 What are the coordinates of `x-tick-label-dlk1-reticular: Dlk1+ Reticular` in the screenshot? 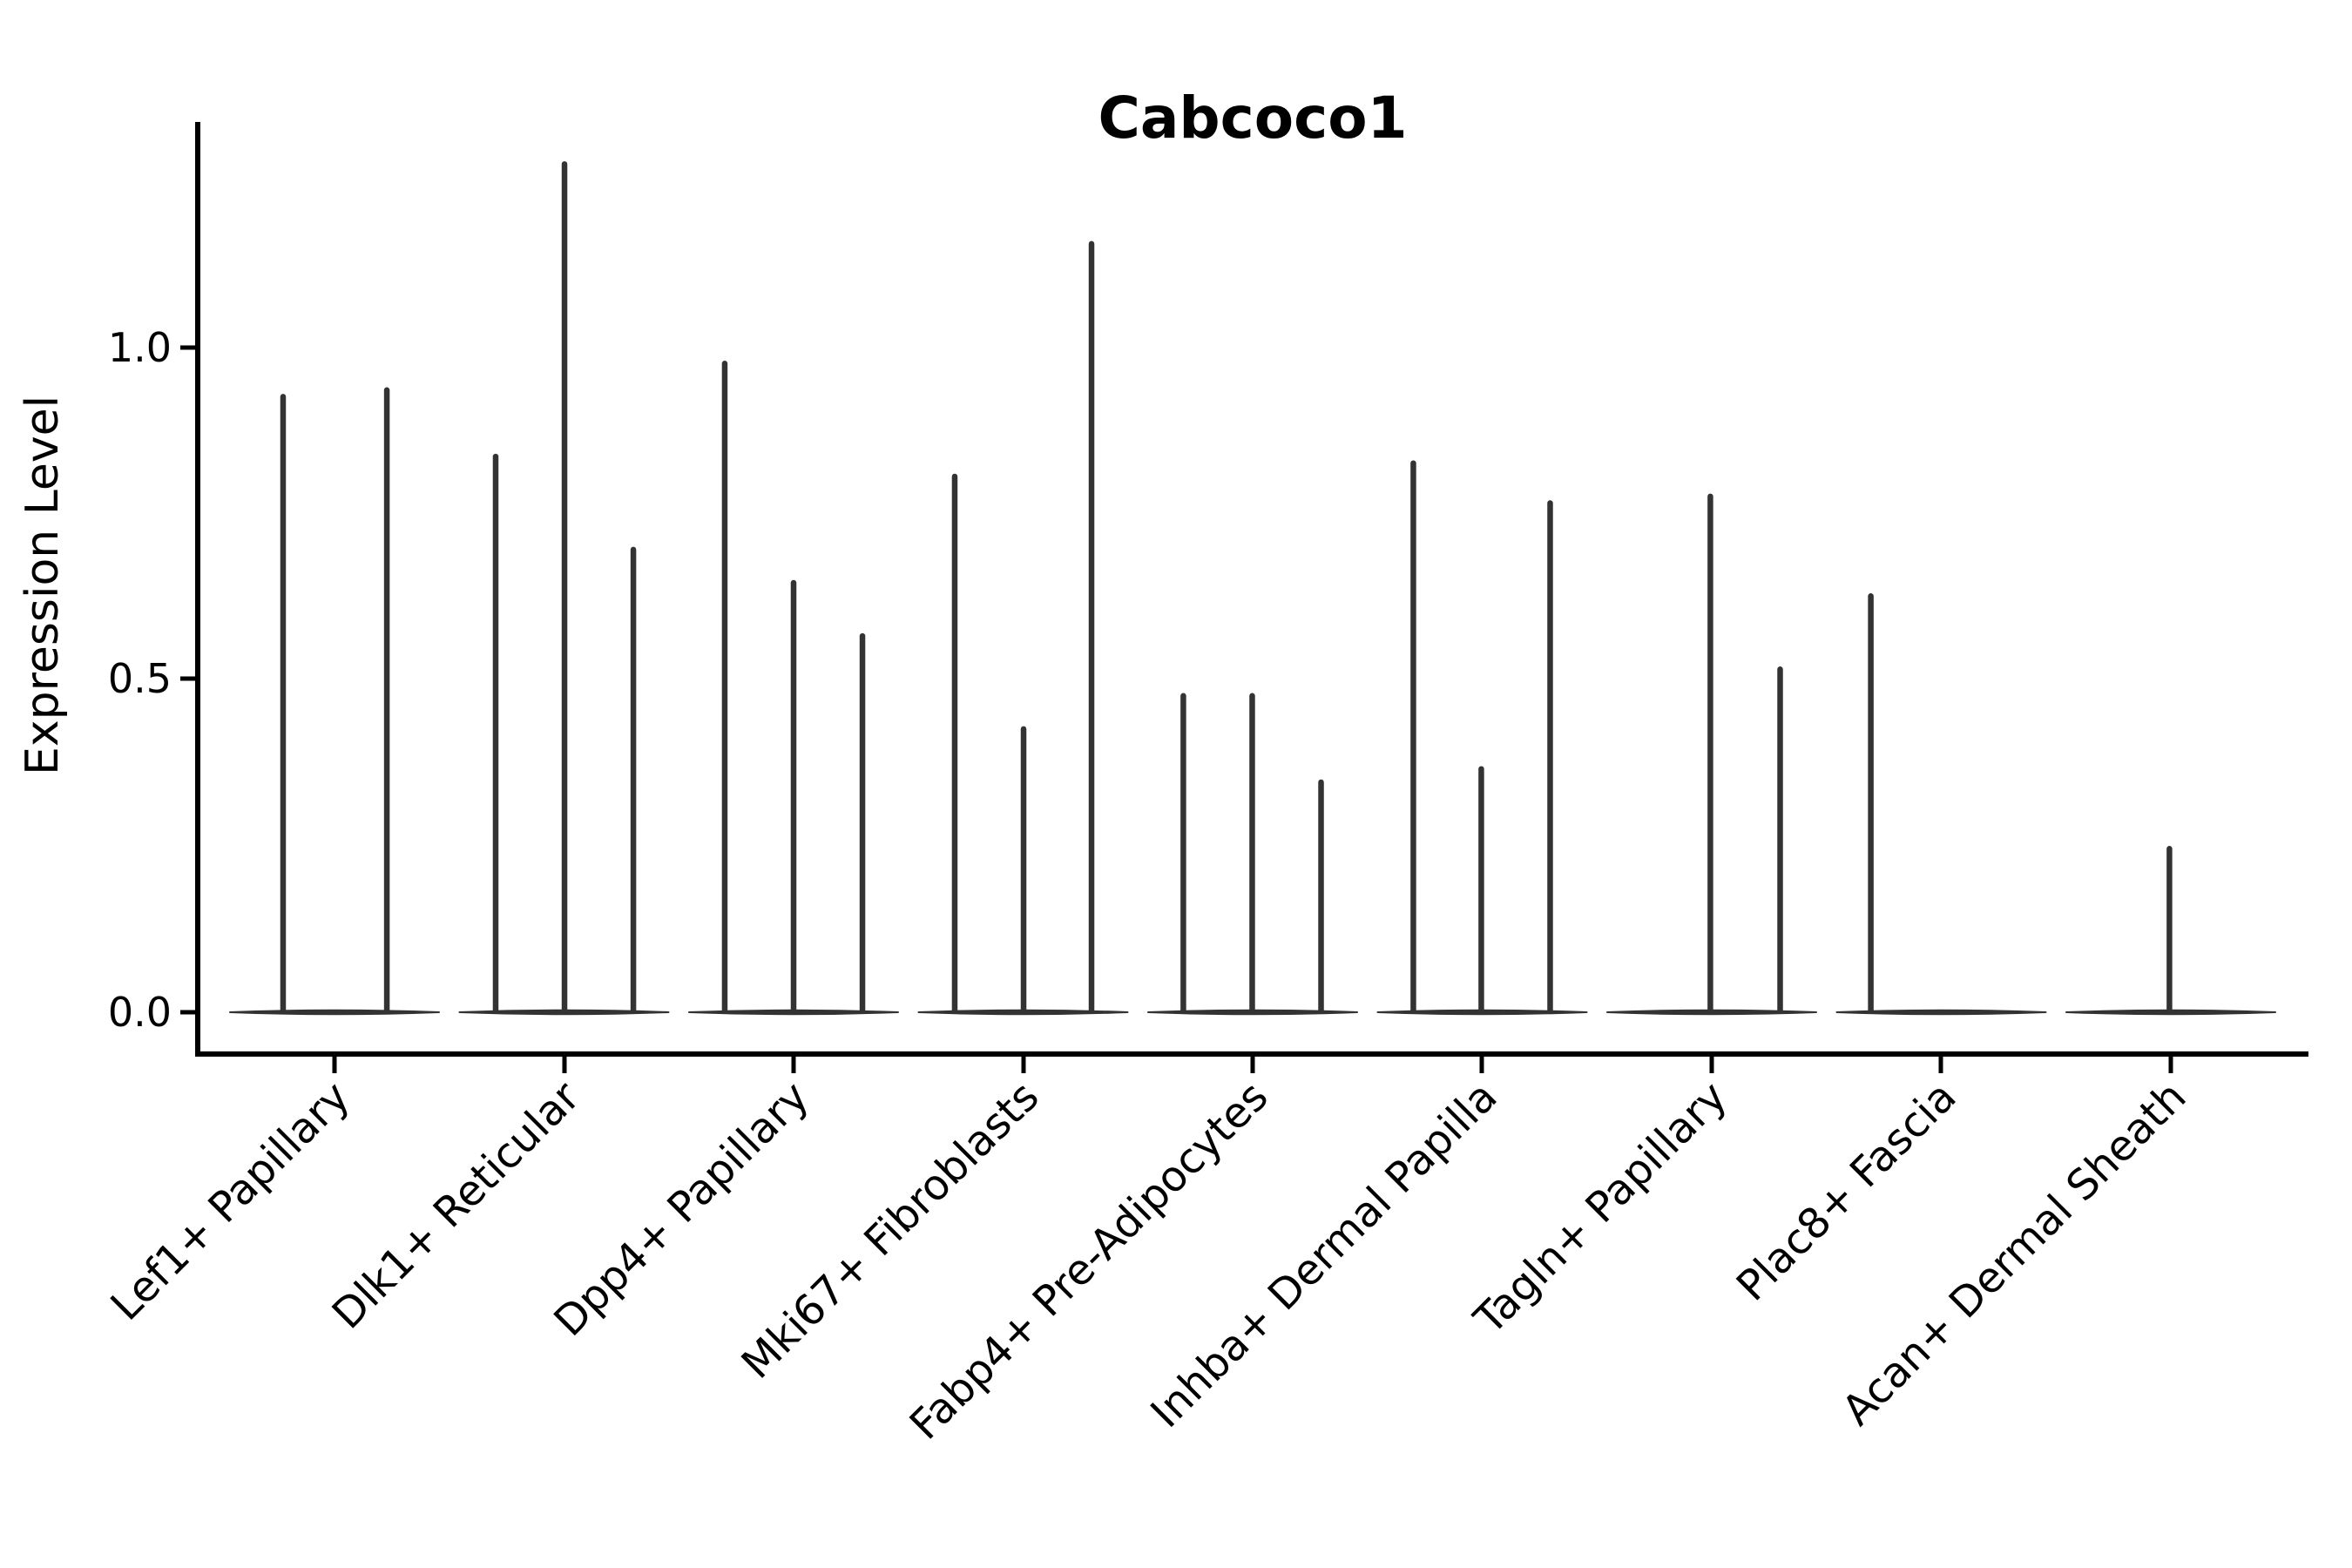 It's located at (456, 1205).